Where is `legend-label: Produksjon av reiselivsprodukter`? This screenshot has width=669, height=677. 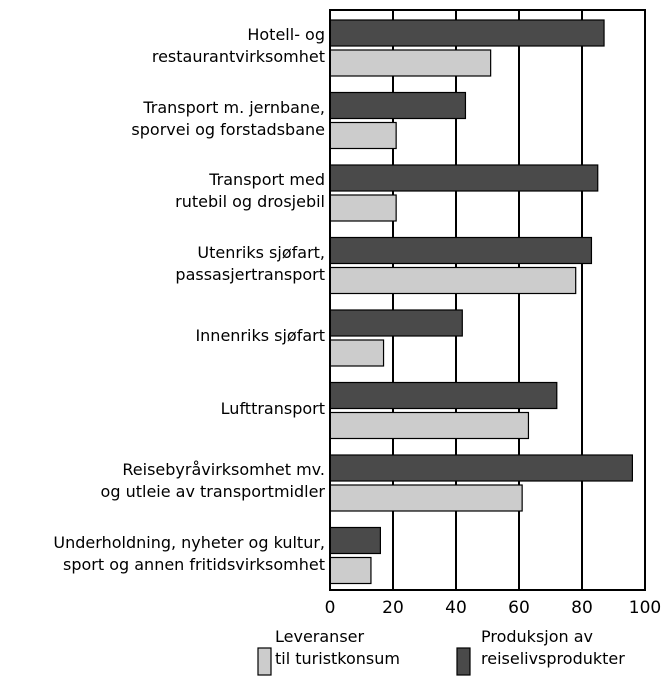
legend-label: Produksjon av reiselivsprodukter is located at coordinates (553, 647).